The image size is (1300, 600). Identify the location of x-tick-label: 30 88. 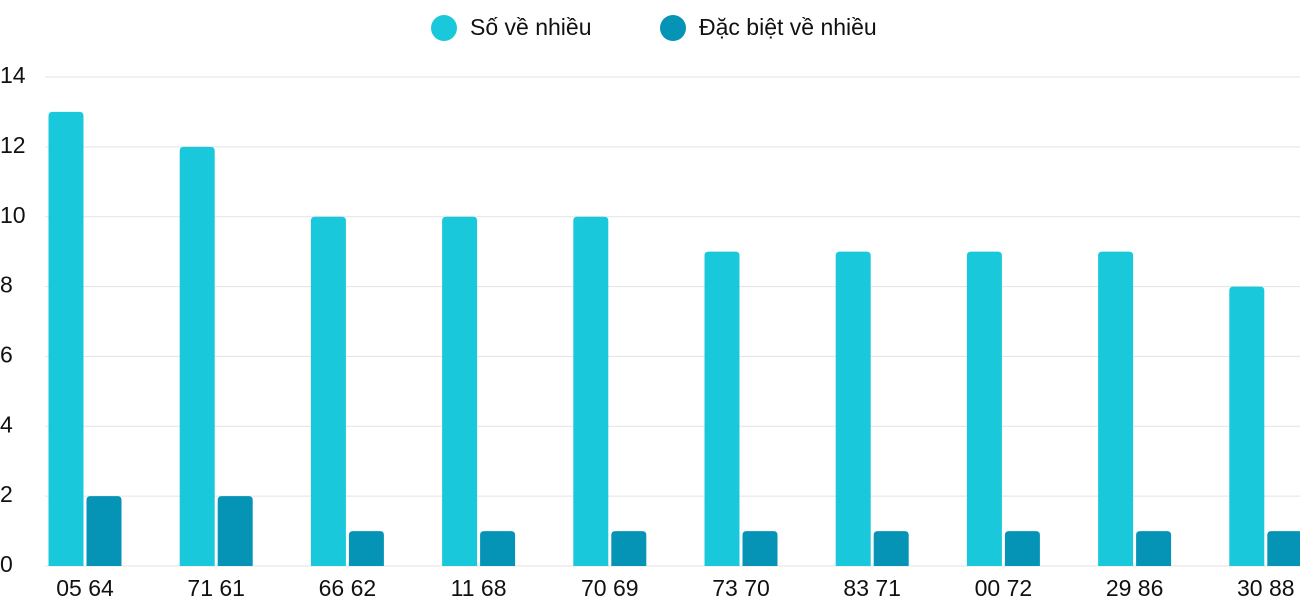
(1266, 587).